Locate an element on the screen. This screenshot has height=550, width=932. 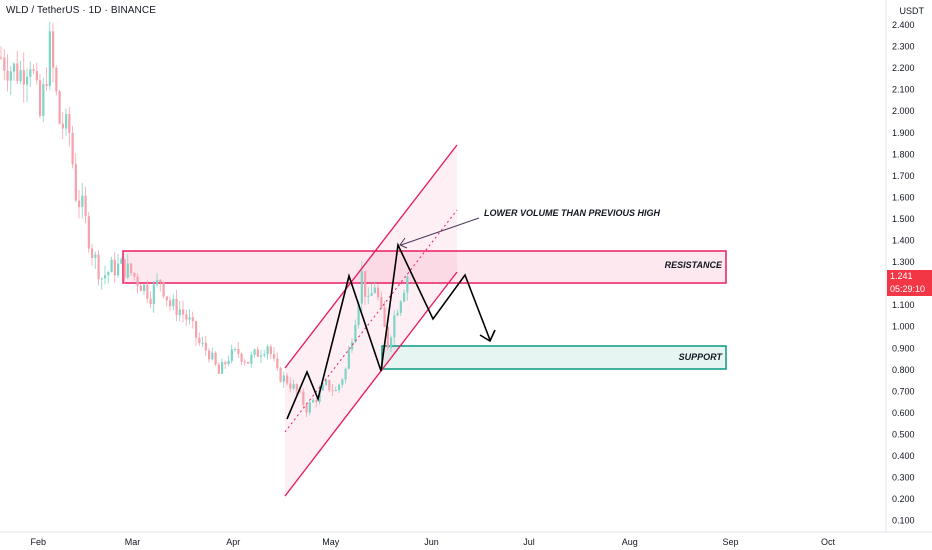
y-tick-label: 0.800 is located at coordinates (903, 370).